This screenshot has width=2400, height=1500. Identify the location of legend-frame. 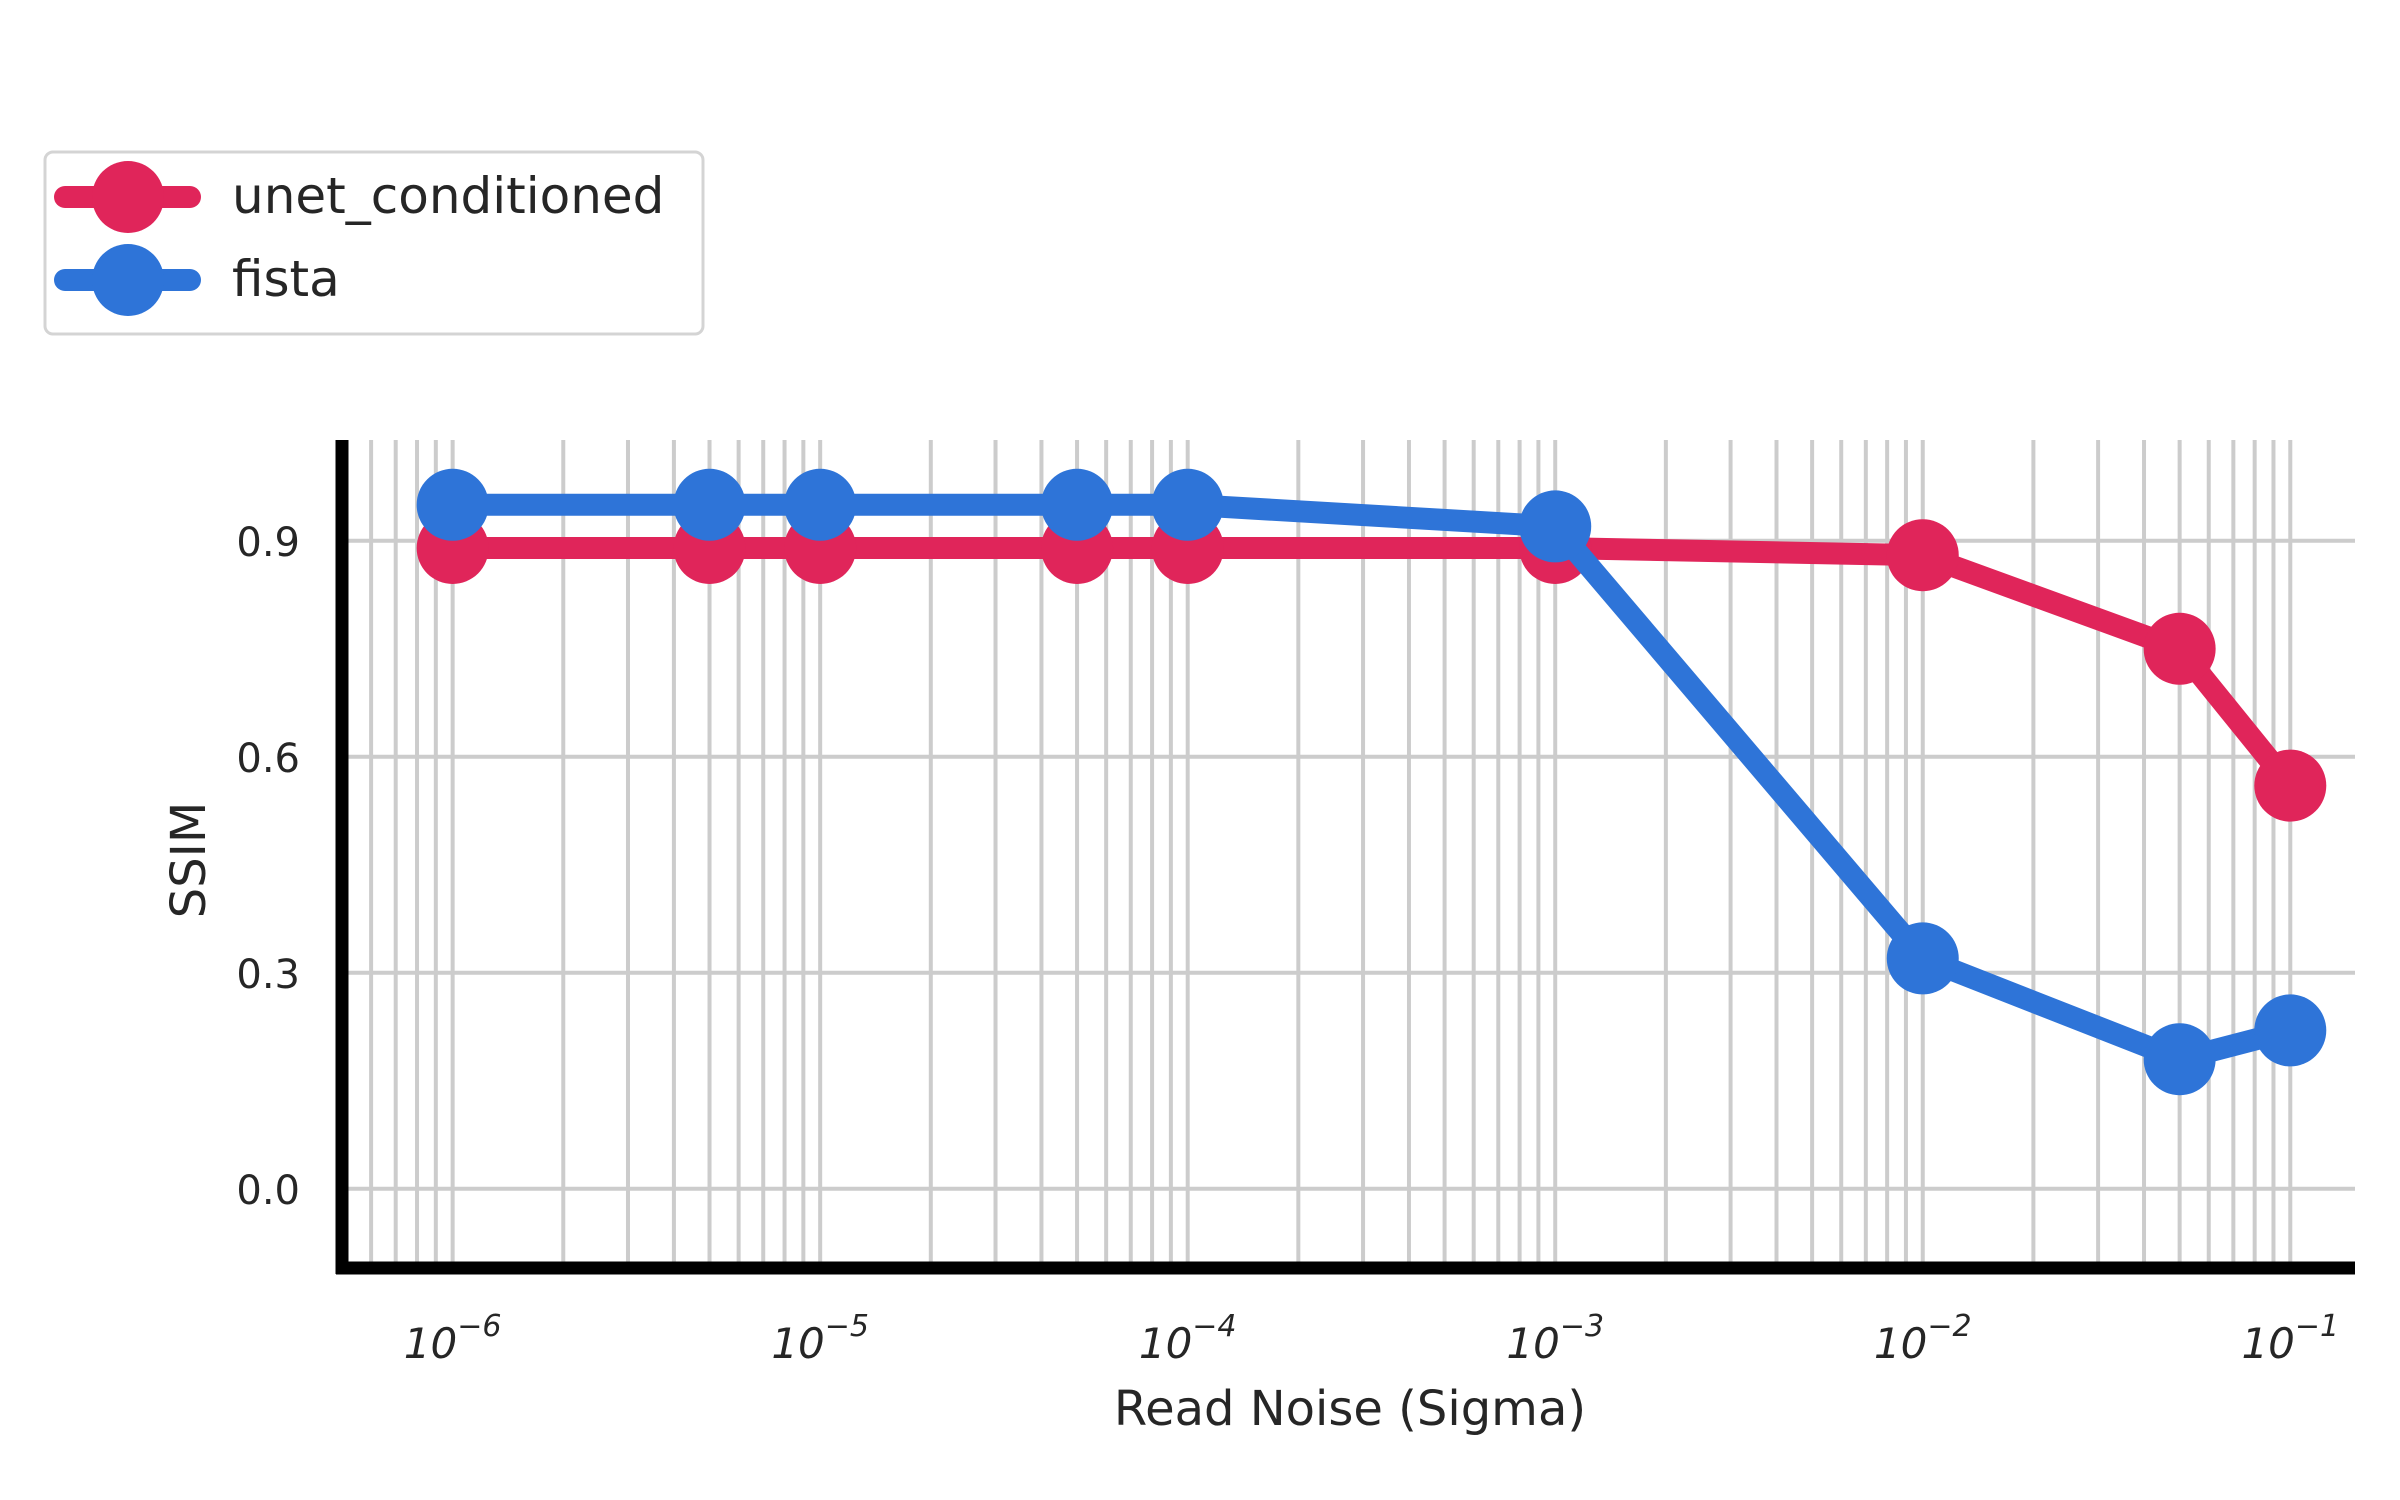
(374, 243).